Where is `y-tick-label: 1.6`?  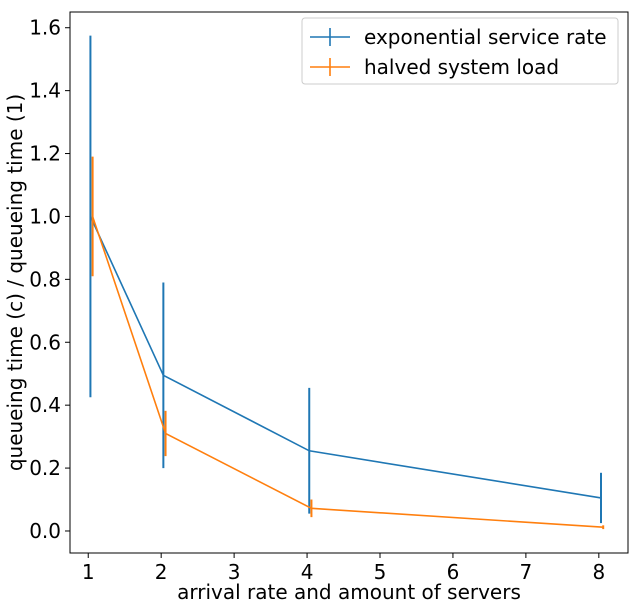 y-tick-label: 1.6 is located at coordinates (45, 28).